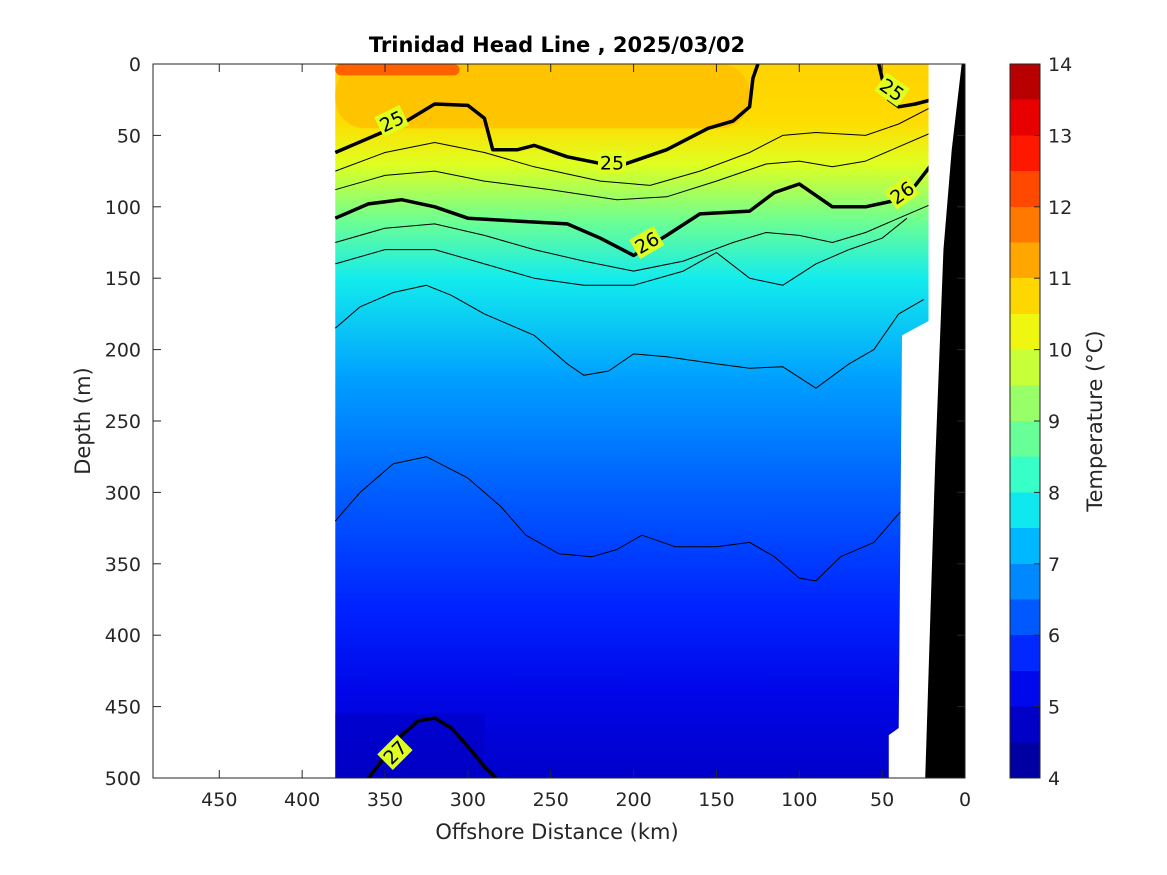 The width and height of the screenshot is (1167, 875). Describe the element at coordinates (1054, 565) in the screenshot. I see `colorbar-tick-label: 7` at that location.